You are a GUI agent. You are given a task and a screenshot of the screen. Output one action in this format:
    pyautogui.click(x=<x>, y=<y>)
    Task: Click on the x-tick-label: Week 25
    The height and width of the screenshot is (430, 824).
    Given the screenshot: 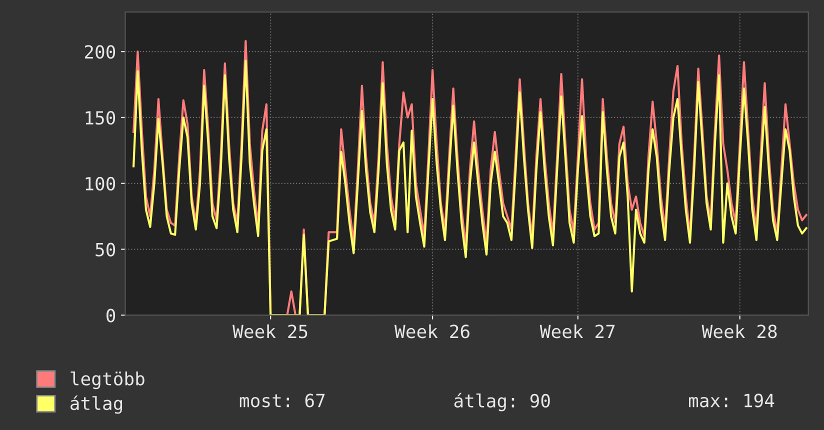 What is the action you would take?
    pyautogui.click(x=270, y=331)
    